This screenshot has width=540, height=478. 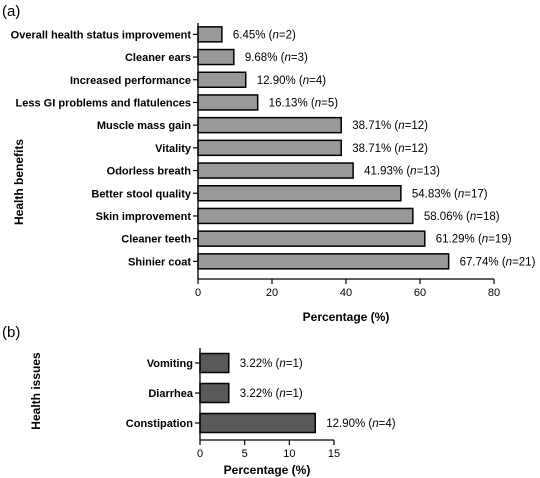 I want to click on panel-a-data-label: 67.74% (n=21), so click(x=498, y=262).